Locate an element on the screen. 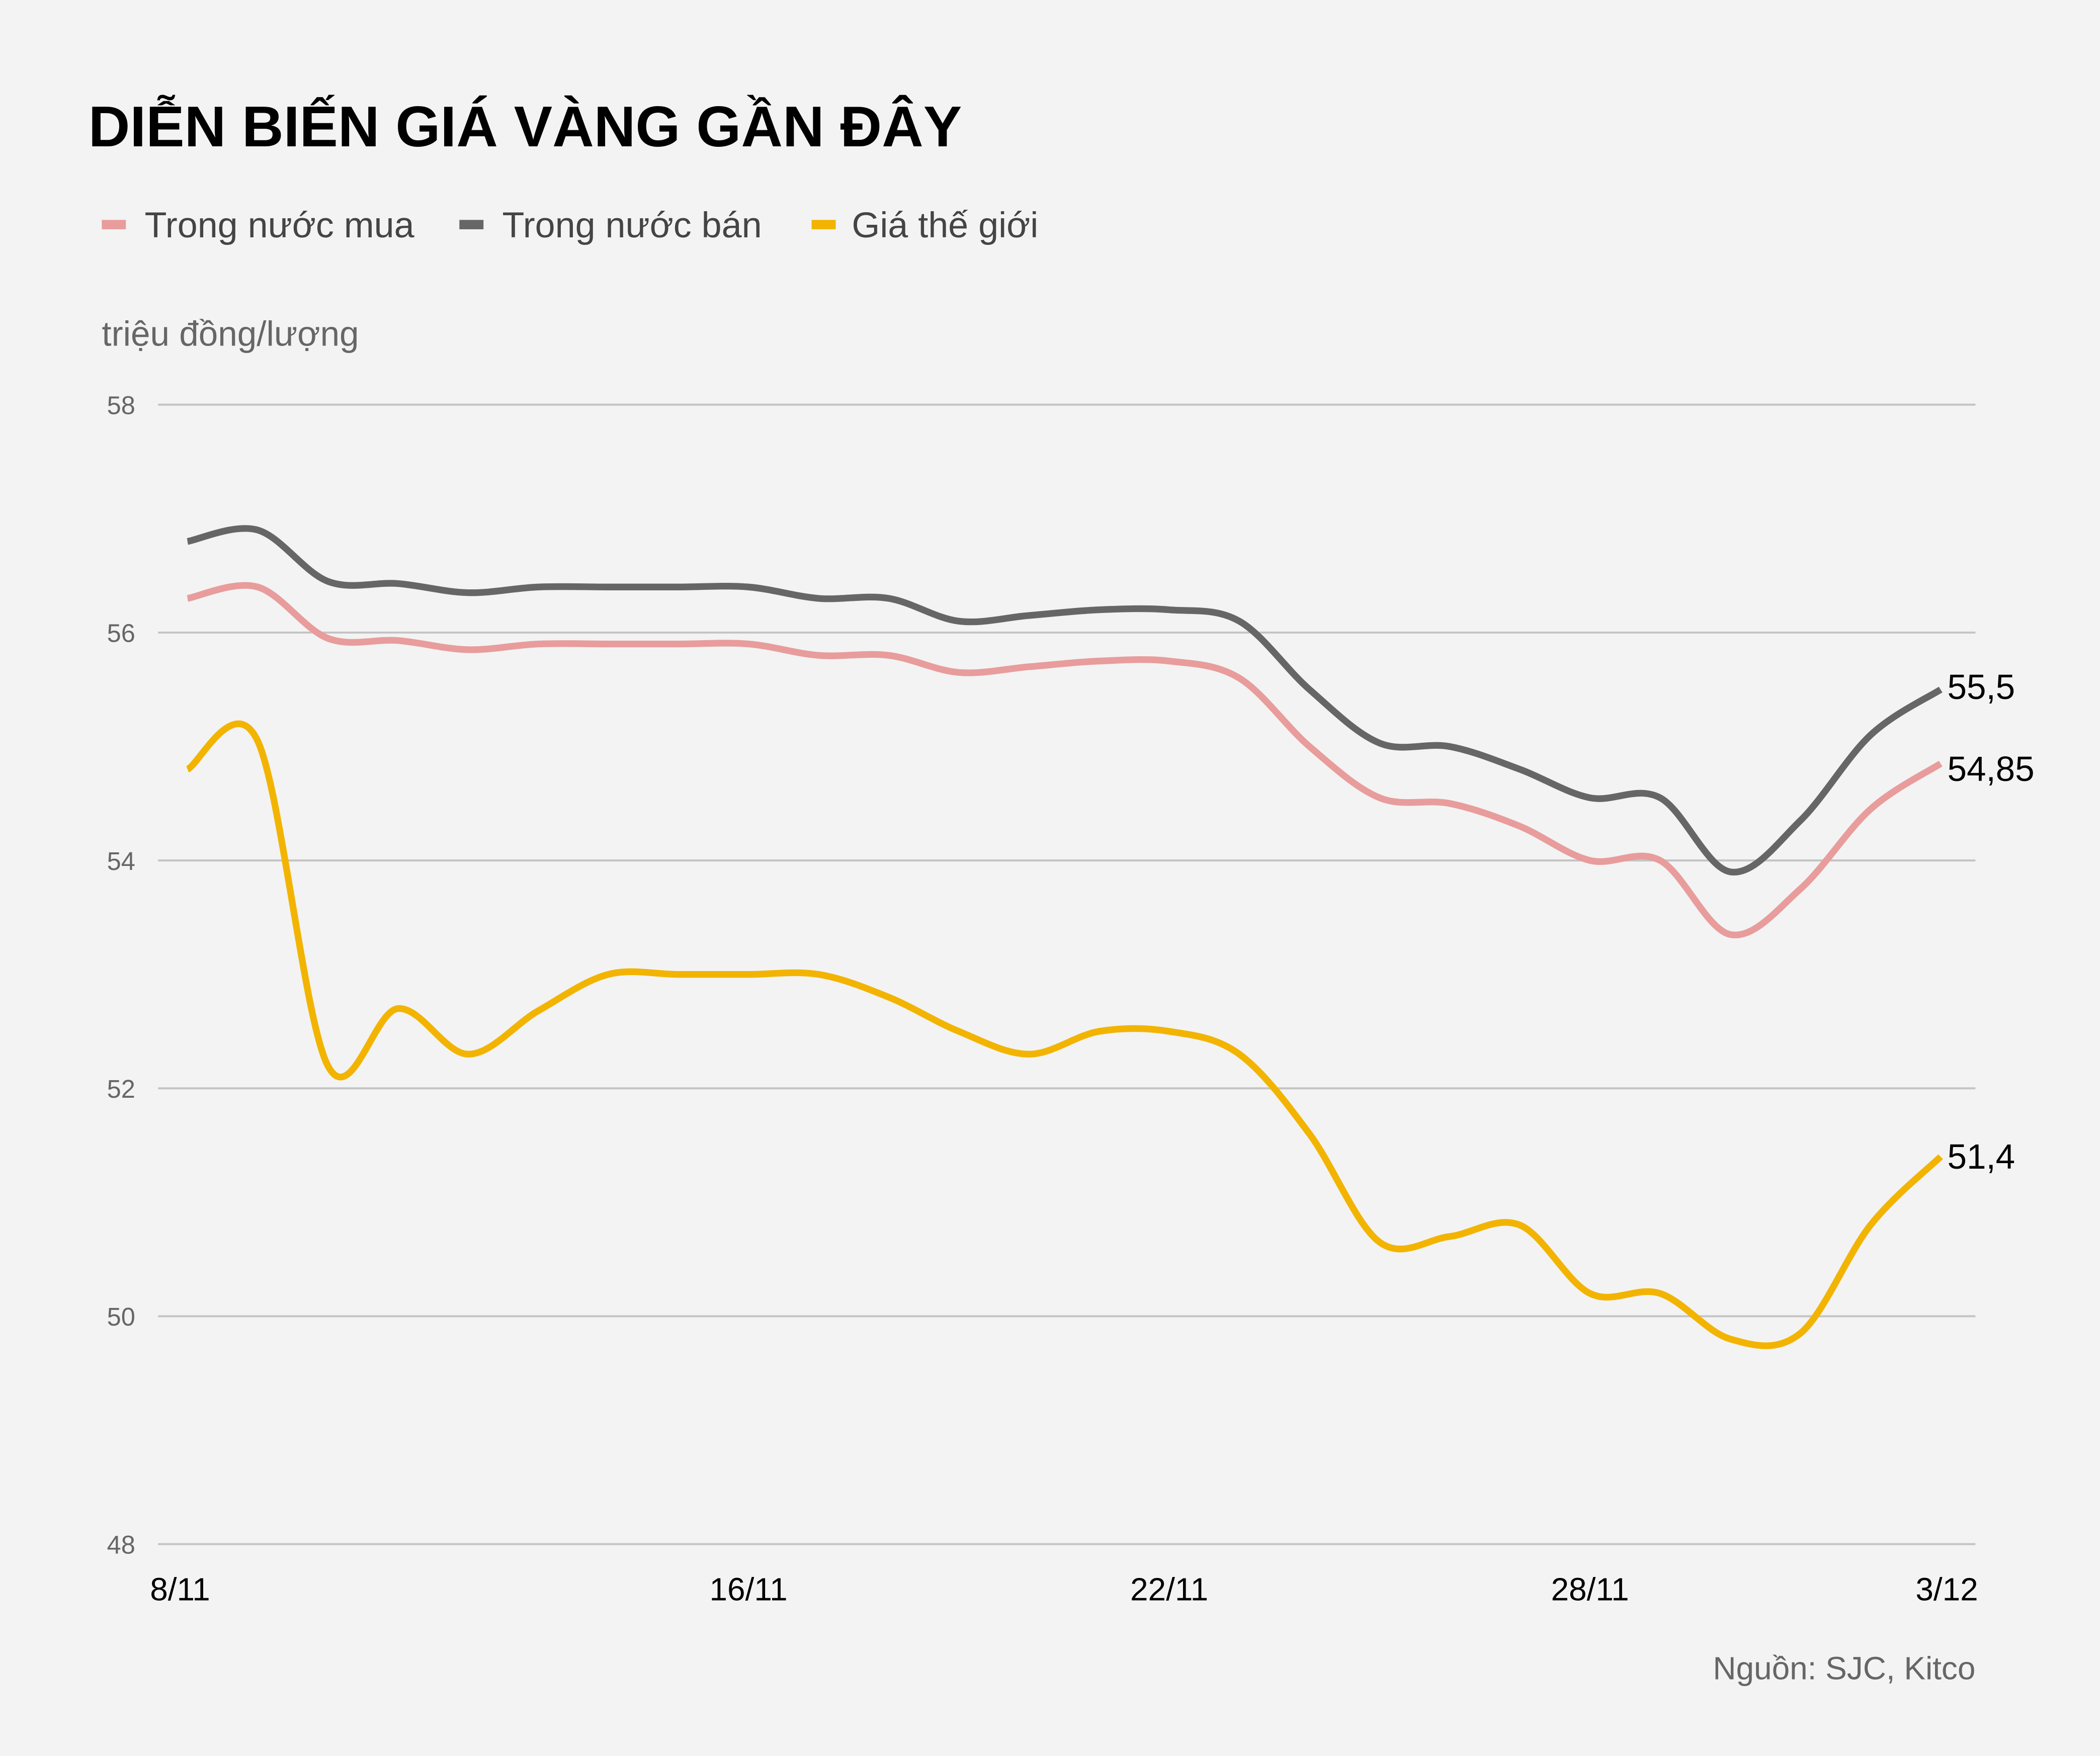  legend-swatch-buy is located at coordinates (114, 224).